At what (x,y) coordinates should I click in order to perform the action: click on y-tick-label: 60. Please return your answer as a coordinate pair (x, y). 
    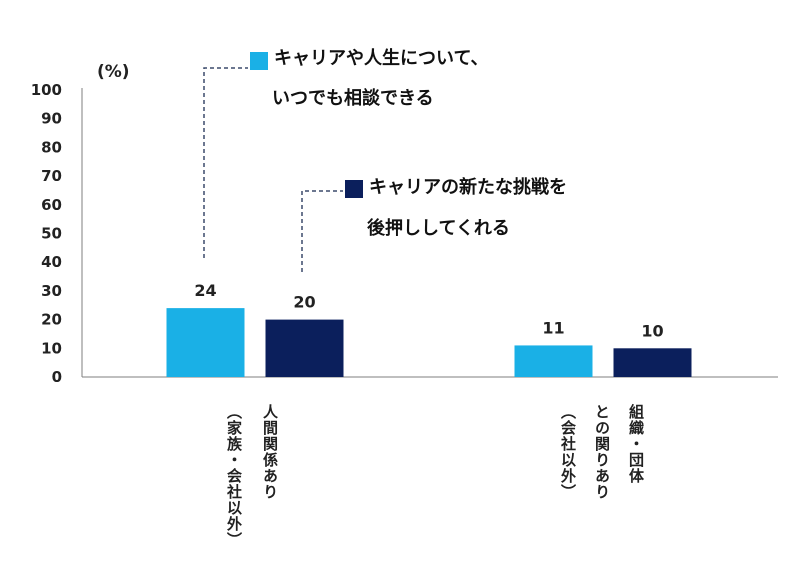
    Looking at the image, I should click on (51, 205).